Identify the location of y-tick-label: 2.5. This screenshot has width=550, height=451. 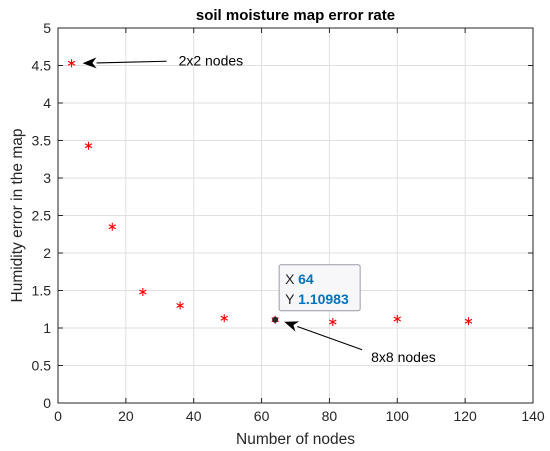
(42, 216).